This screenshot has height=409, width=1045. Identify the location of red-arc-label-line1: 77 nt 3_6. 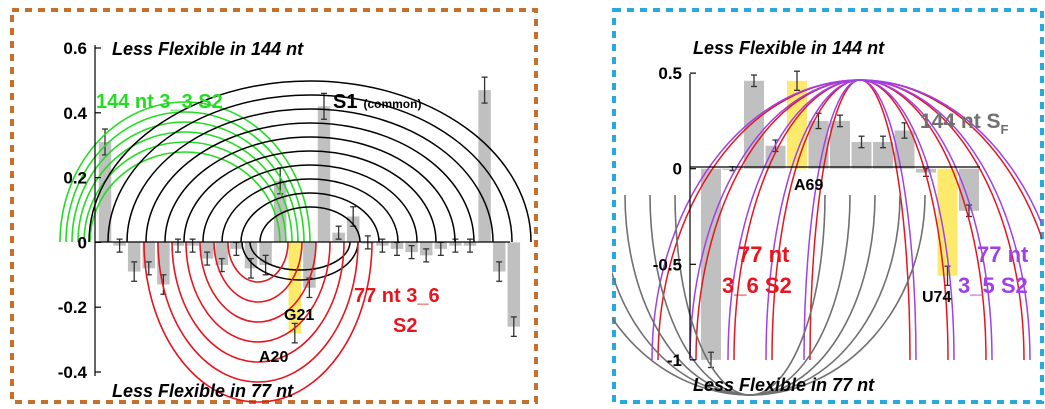
(397, 296).